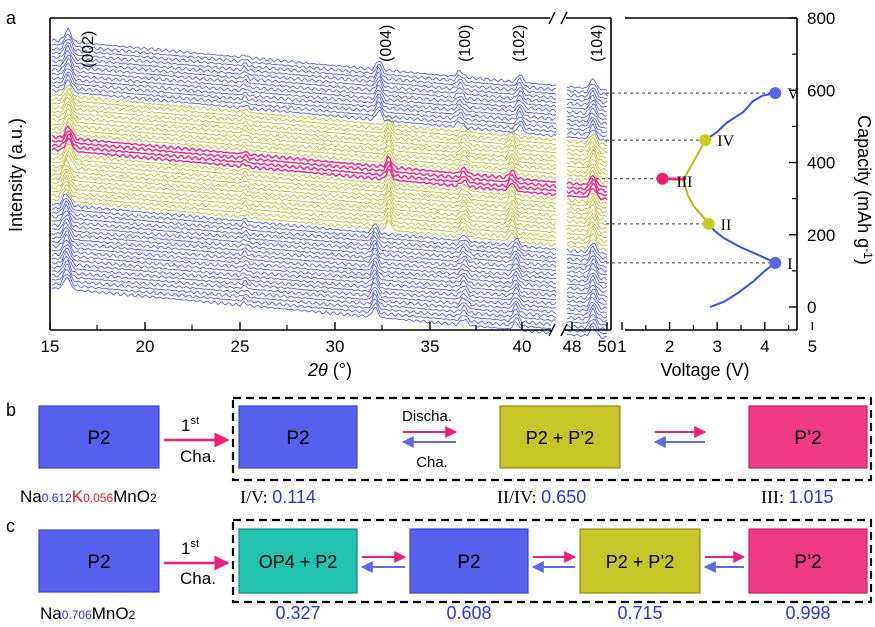 This screenshot has height=627, width=875. Describe the element at coordinates (386, 43) in the screenshot. I see `peak-label: (004)` at that location.